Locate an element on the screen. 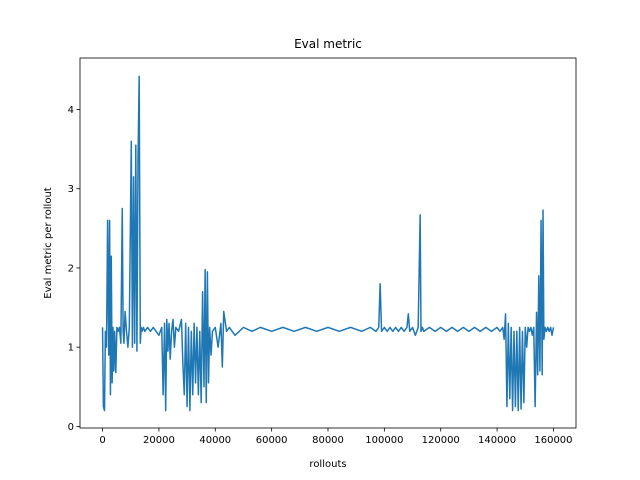  x-tick-label: 140000 is located at coordinates (497, 440).